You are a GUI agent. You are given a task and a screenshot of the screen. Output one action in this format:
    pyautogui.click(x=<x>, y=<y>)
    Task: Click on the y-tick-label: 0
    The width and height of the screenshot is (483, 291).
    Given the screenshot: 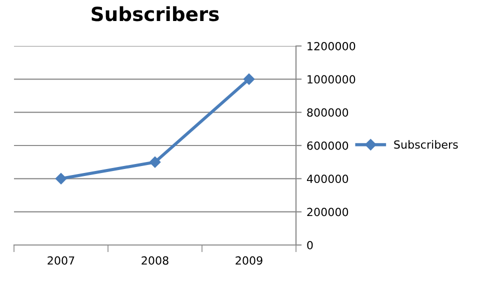 What is the action you would take?
    pyautogui.click(x=310, y=245)
    